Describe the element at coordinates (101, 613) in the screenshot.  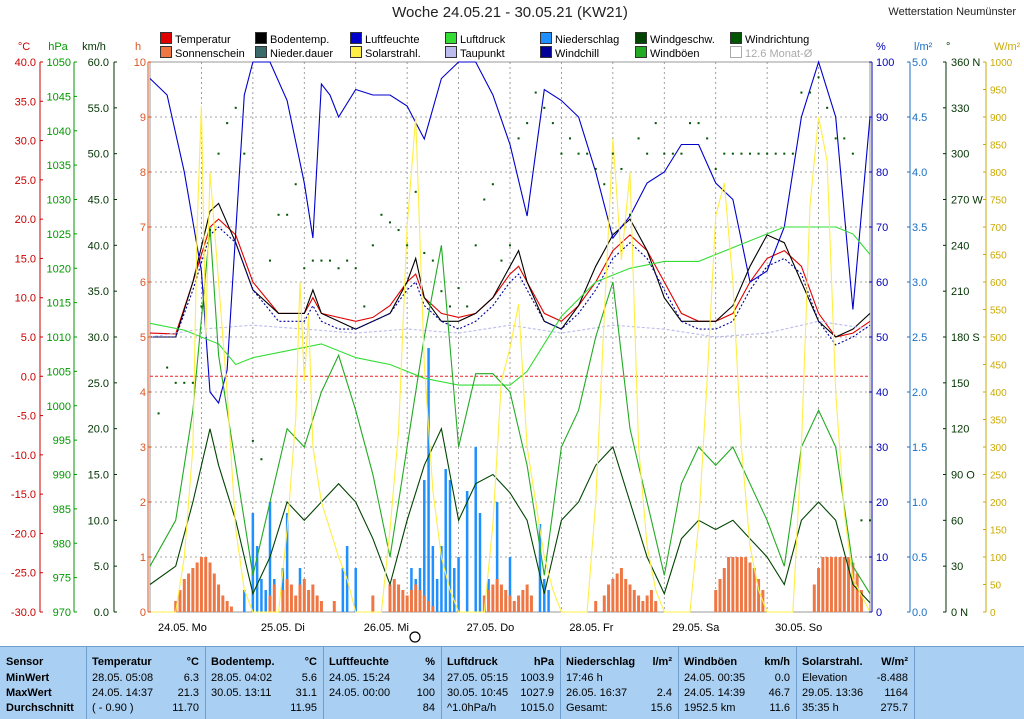
I see `tick-label-wind: 0.0` at that location.